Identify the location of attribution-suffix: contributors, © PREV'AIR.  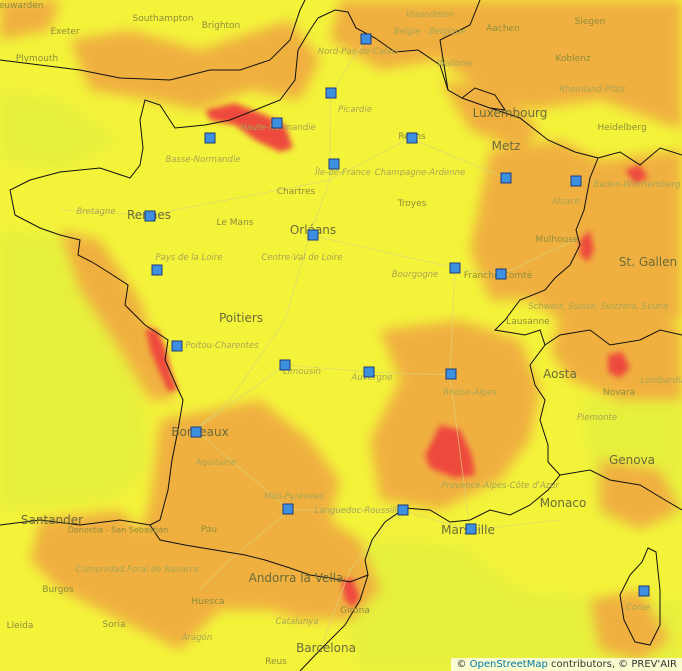
(614, 664).